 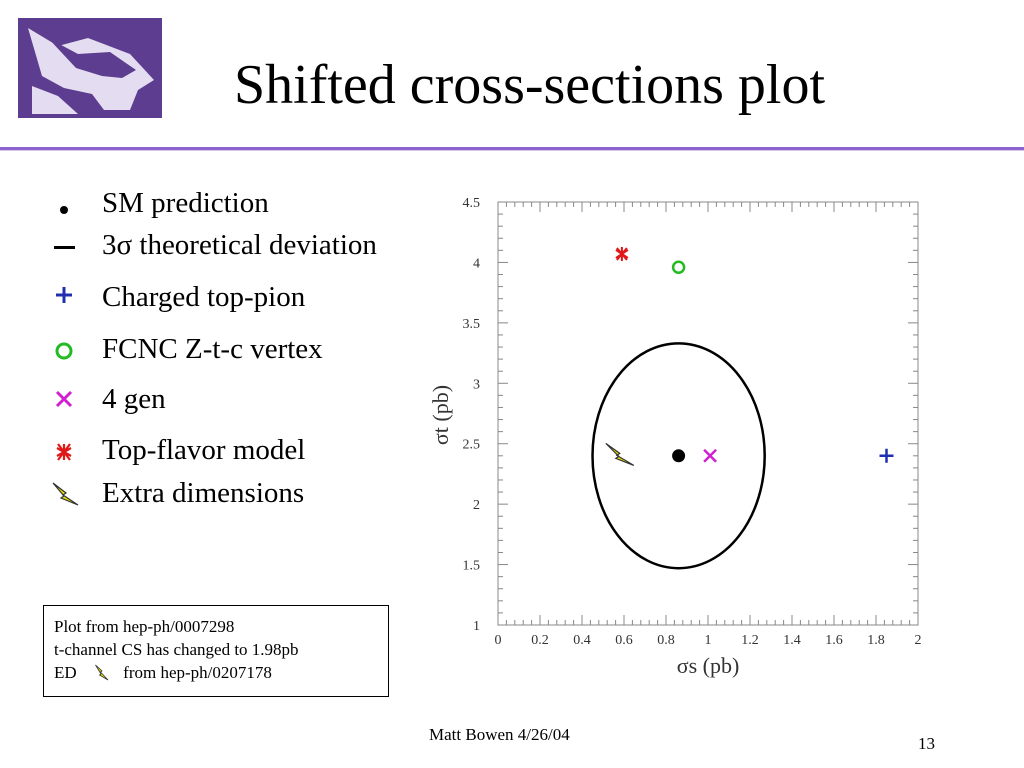 What do you see at coordinates (65, 672) in the screenshot?
I see `note-prefix: ED` at bounding box center [65, 672].